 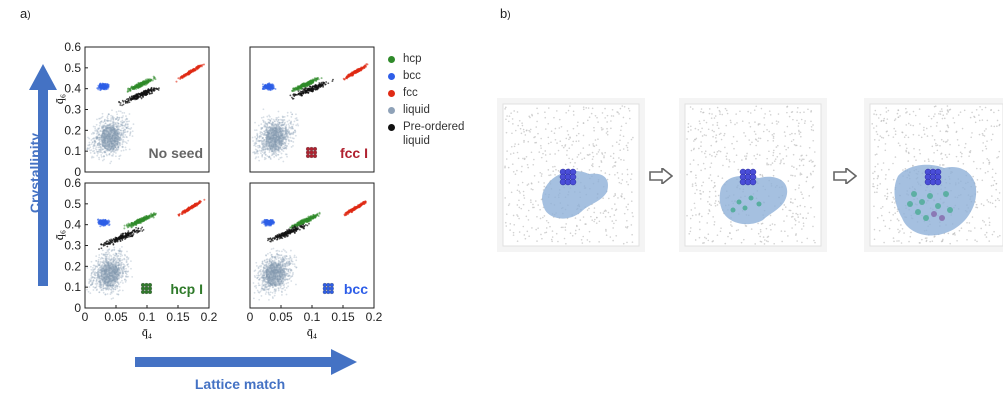 I want to click on scatter-panel-2: fcc I, so click(x=312, y=109).